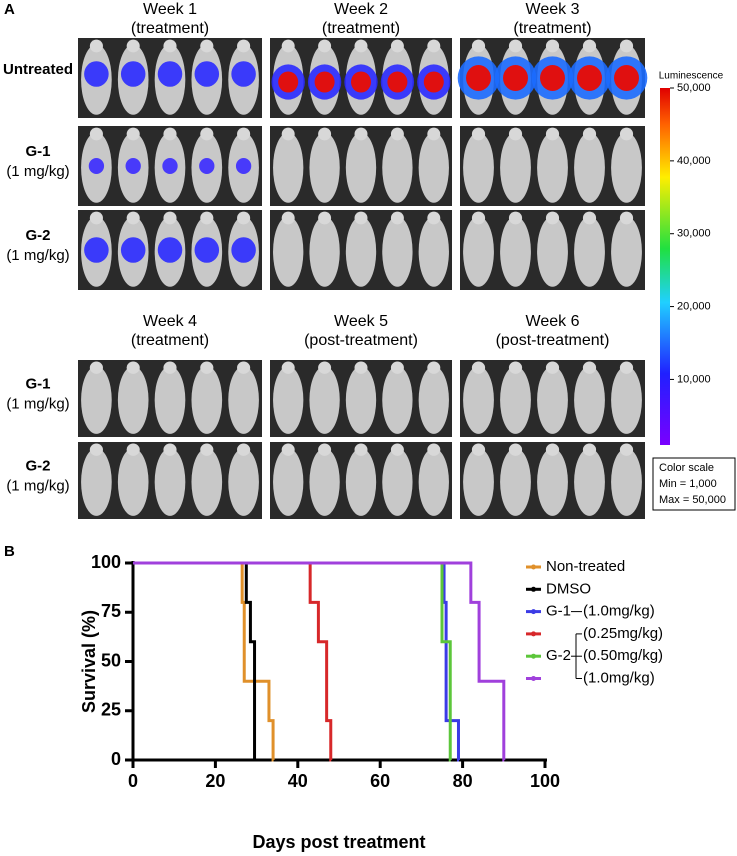  I want to click on column-header: Week 1, so click(170, 9).